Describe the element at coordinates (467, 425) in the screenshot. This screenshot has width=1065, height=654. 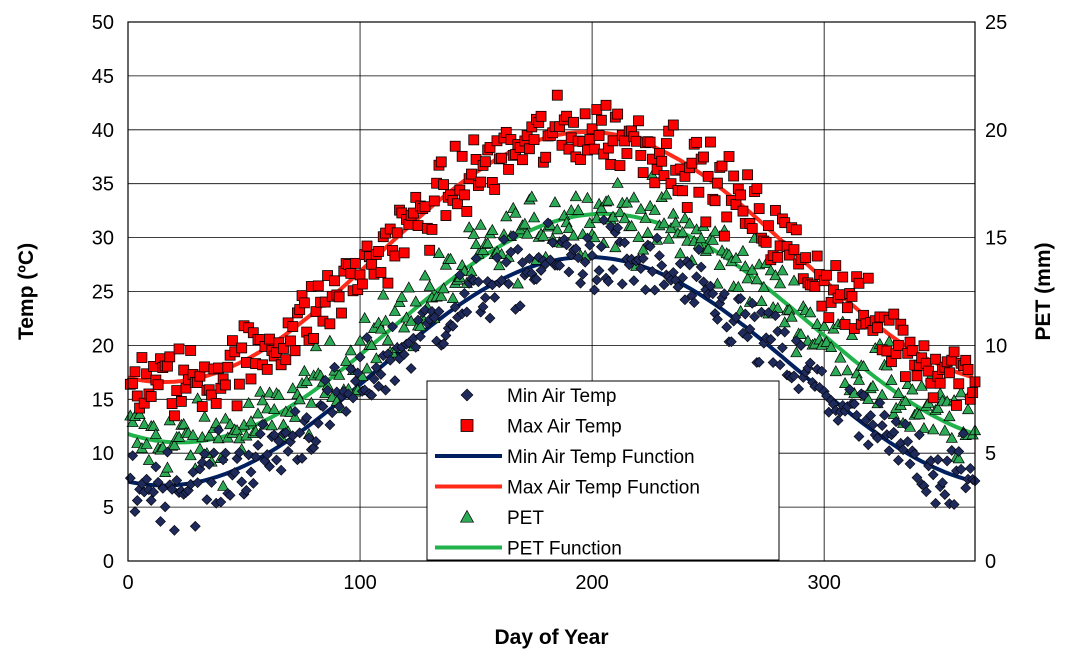
I see `legend-swatch-square` at that location.